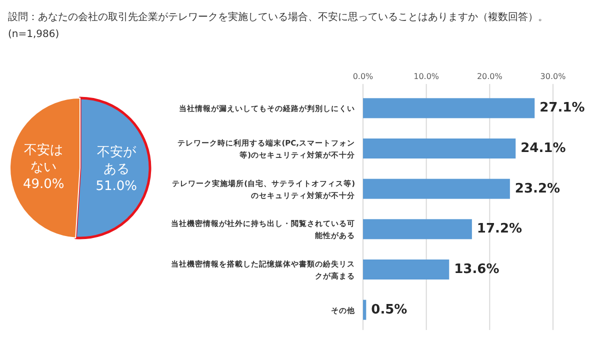 The image size is (590, 342). Describe the element at coordinates (562, 108) in the screenshot. I see `data-label: 27.1%` at that location.